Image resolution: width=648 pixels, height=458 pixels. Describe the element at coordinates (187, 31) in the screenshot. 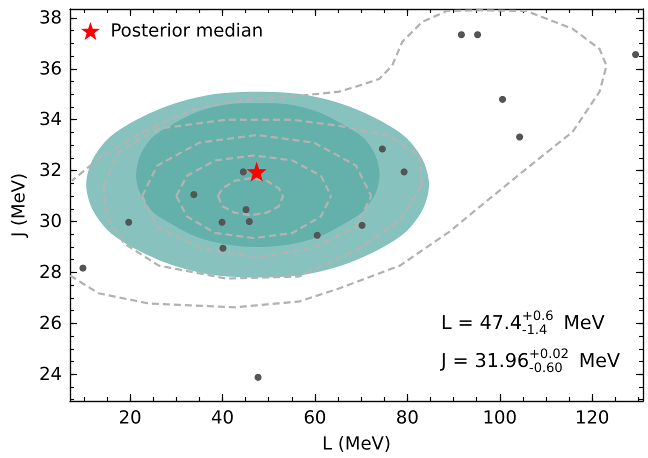

I see `legend-label: Posterior median` at that location.